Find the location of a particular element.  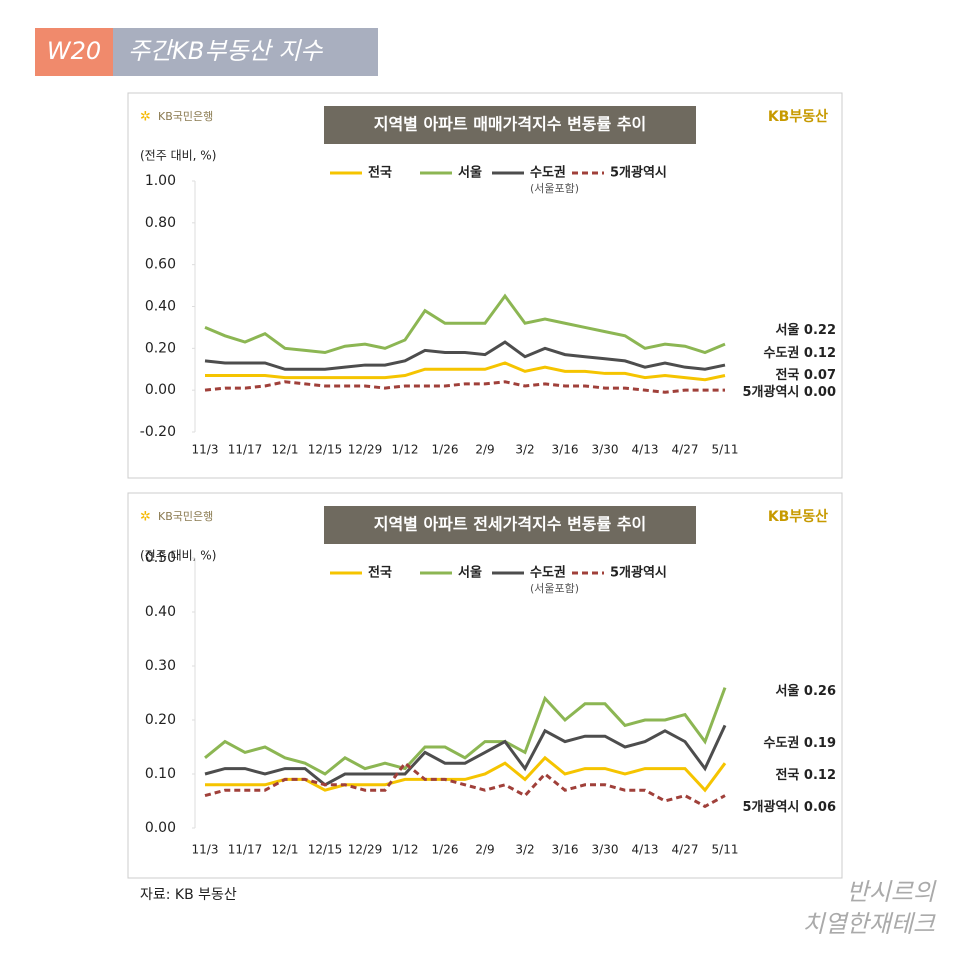

chart-title: 지역별 아파트 매매가격지수 변동률 추이 is located at coordinates (510, 124).